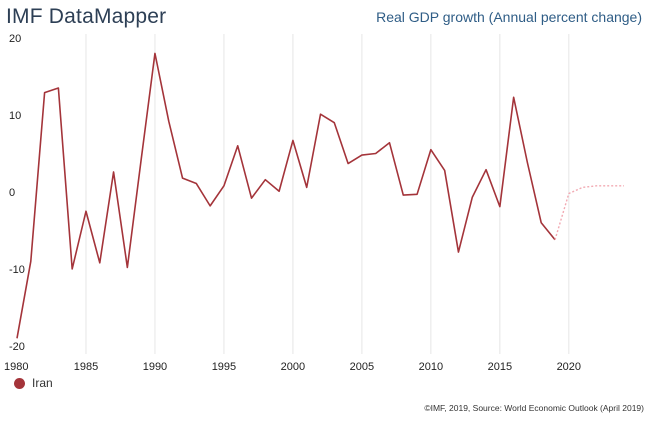 This screenshot has width=650, height=423. What do you see at coordinates (183, 178) in the screenshot?
I see `data-point-1992` at bounding box center [183, 178].